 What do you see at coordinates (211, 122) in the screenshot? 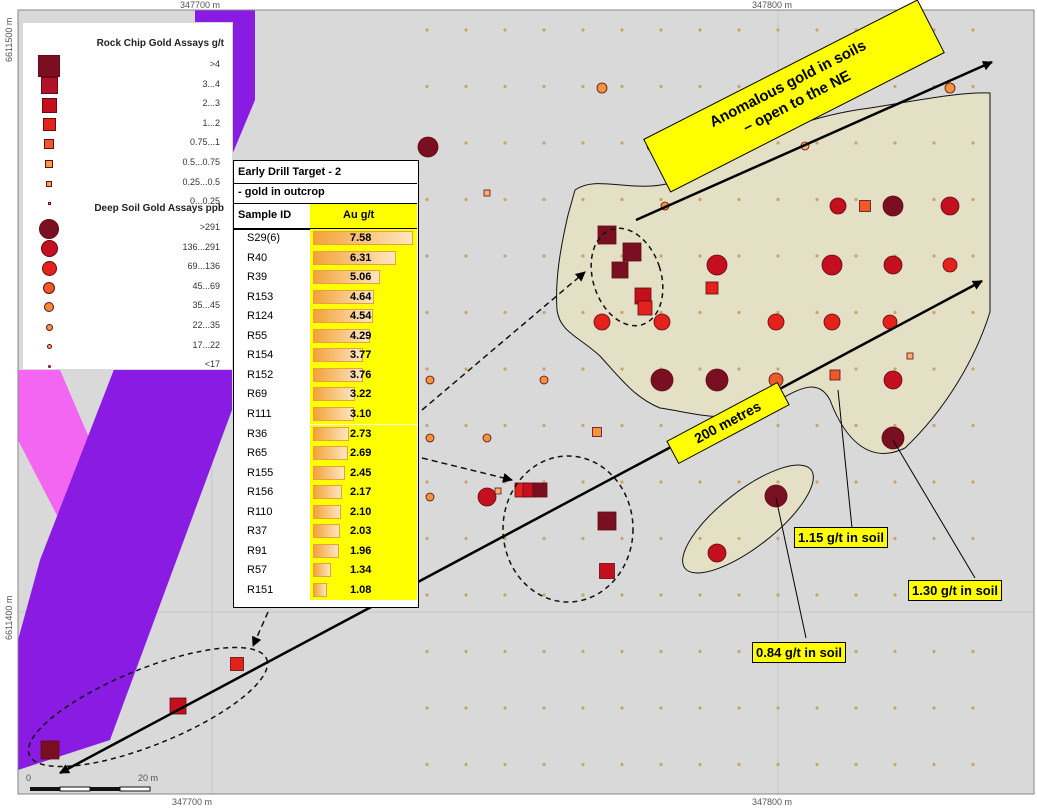
I see `legend-rock-label: 1...2` at bounding box center [211, 122].